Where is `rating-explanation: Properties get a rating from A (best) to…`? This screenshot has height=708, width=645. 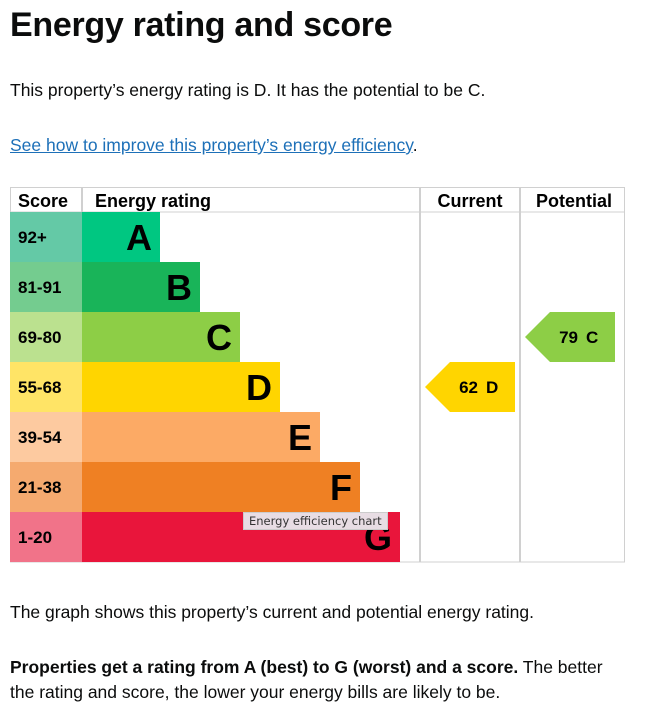
rating-explanation: Properties get a rating from A (best) to… is located at coordinates (320, 680).